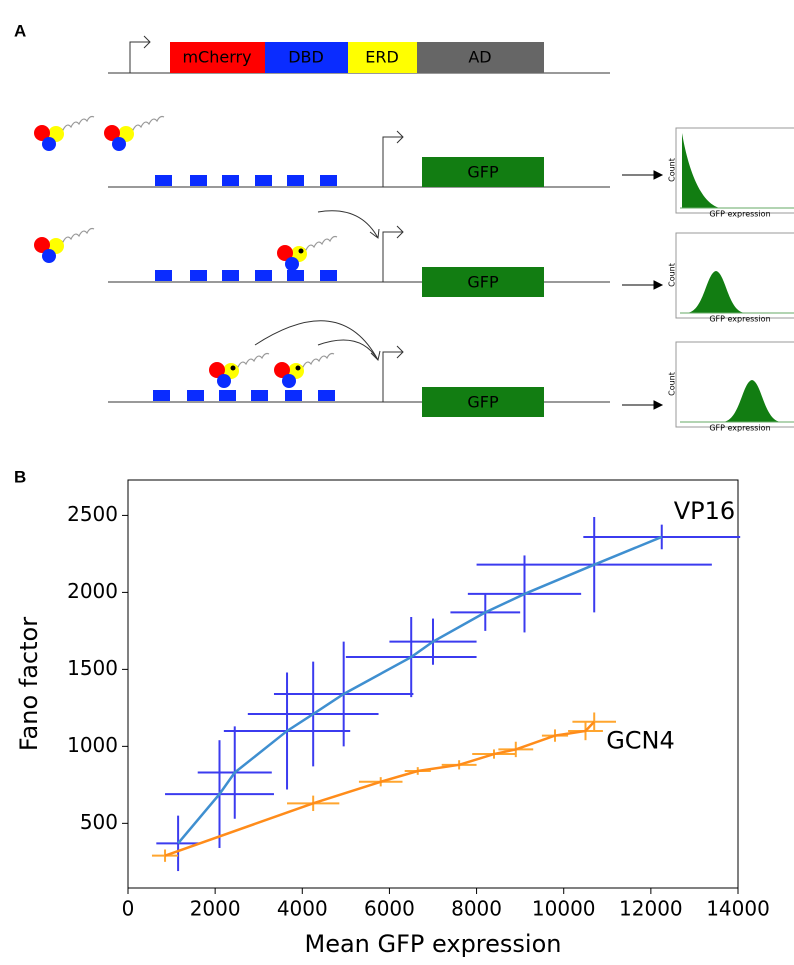 This screenshot has height=965, width=794. What do you see at coordinates (302, 909) in the screenshot?
I see `x-tick-label: 4000` at bounding box center [302, 909].